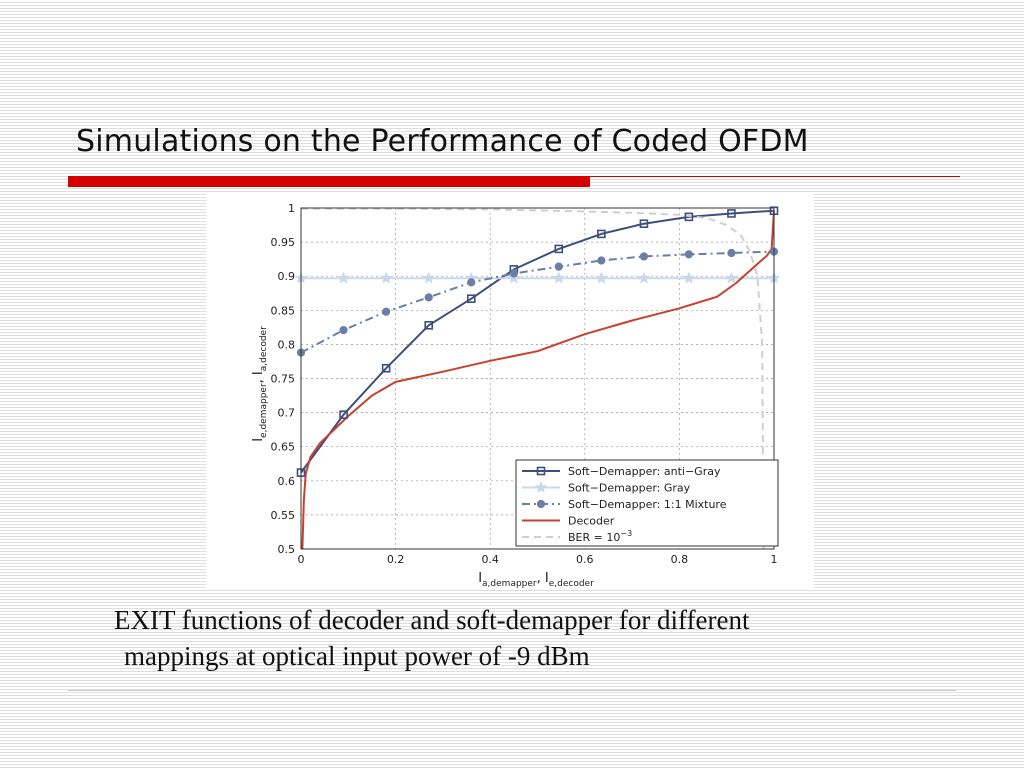  What do you see at coordinates (287, 344) in the screenshot?
I see `y-tick-label: 0.8` at bounding box center [287, 344].